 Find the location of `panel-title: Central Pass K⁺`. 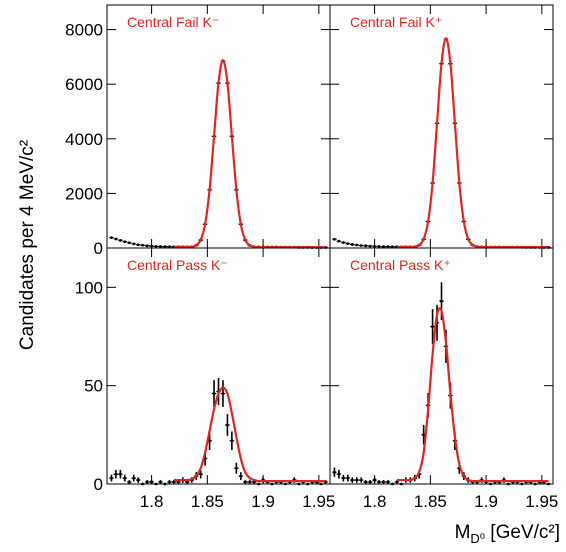

panel-title: Central Pass K⁺ is located at coordinates (400, 265).